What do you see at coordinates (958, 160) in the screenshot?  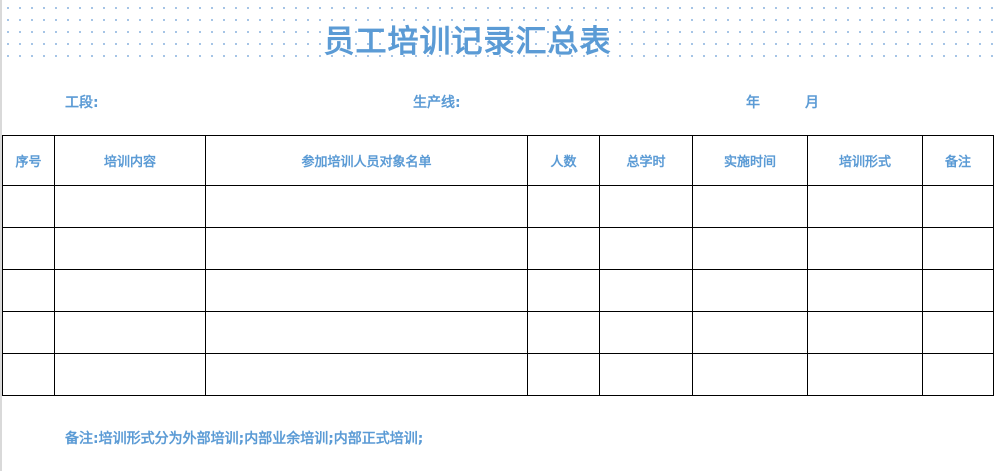 I see `header-remarks: 备注` at bounding box center [958, 160].